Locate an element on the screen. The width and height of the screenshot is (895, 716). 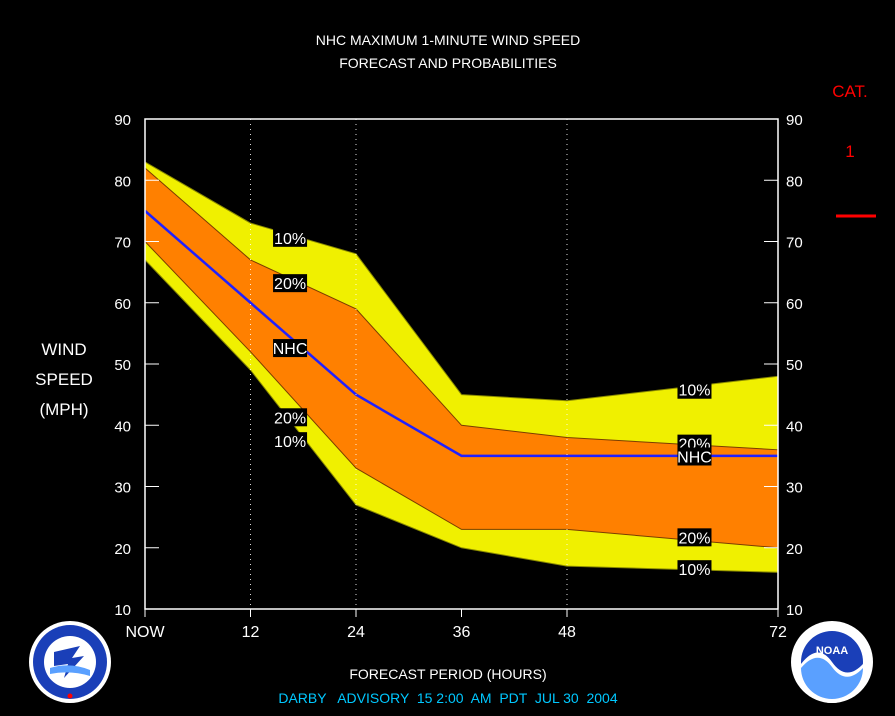
y-tick-label-right: 50 is located at coordinates (794, 365).